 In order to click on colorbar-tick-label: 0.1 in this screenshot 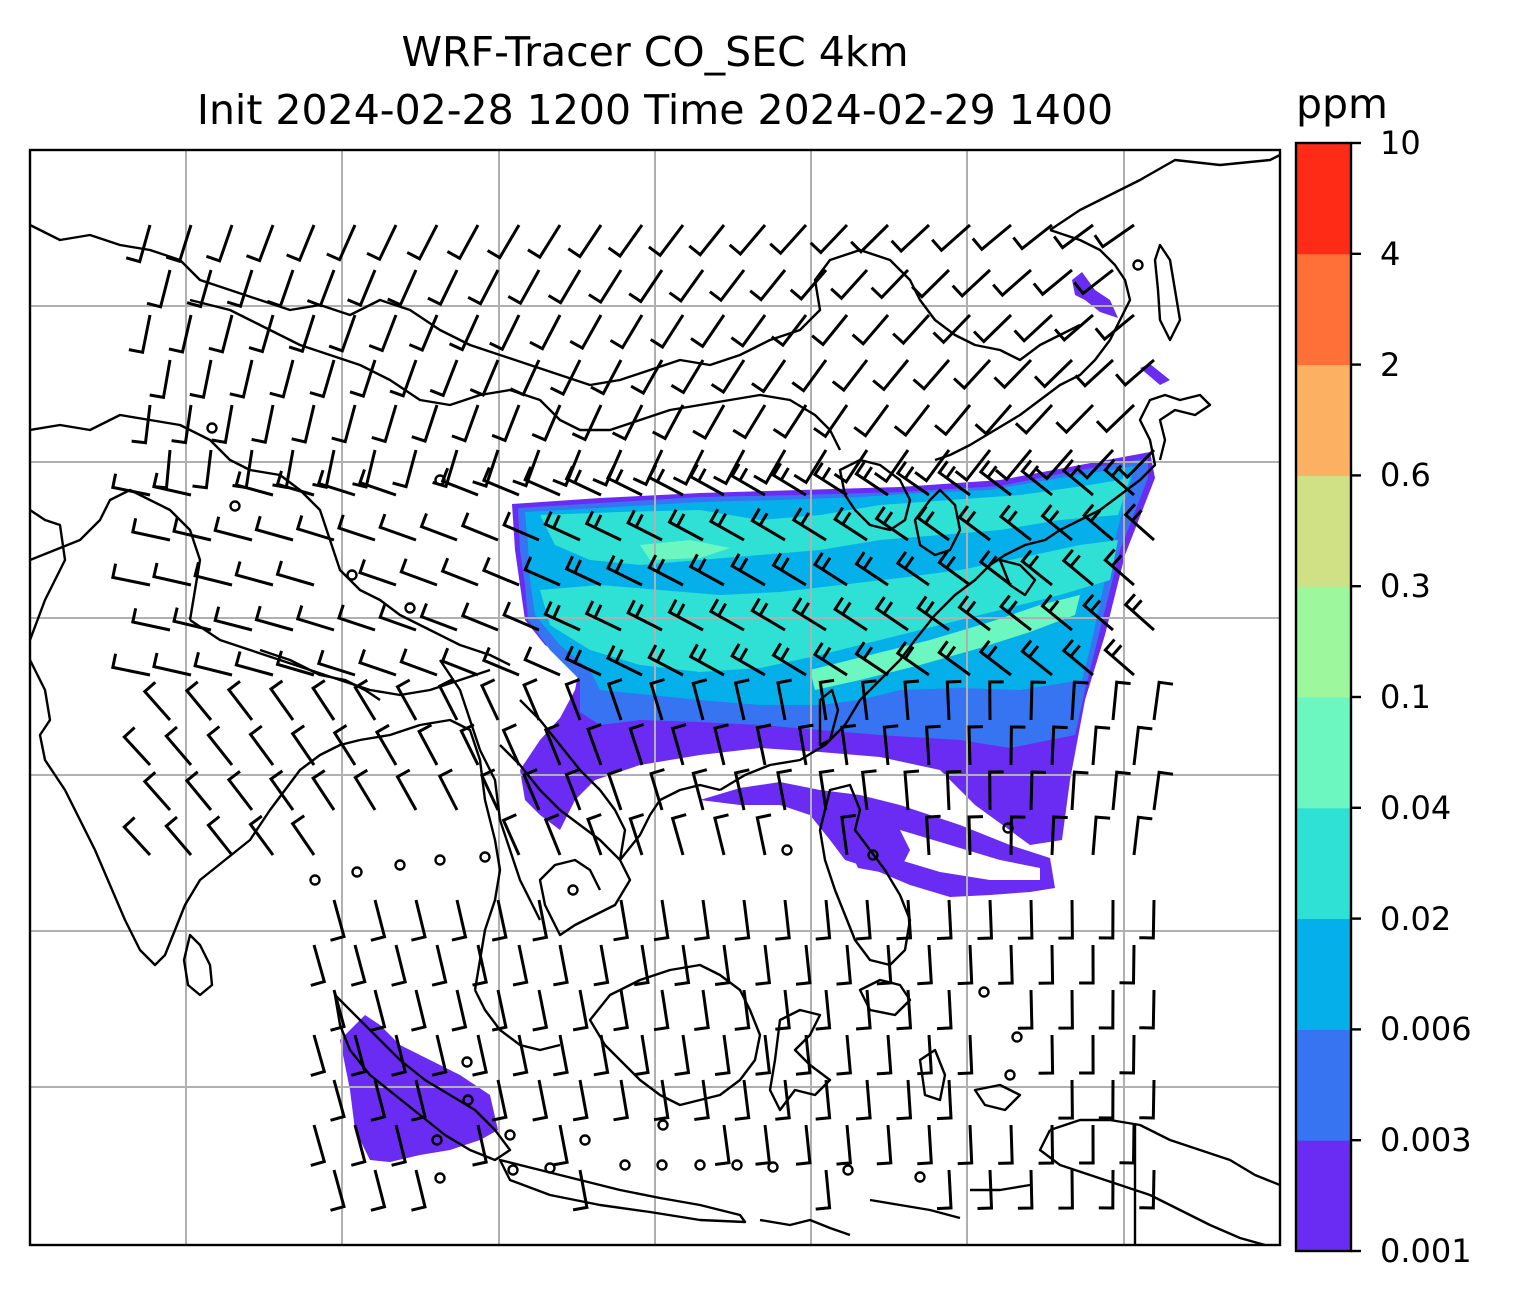, I will do `click(1405, 697)`.